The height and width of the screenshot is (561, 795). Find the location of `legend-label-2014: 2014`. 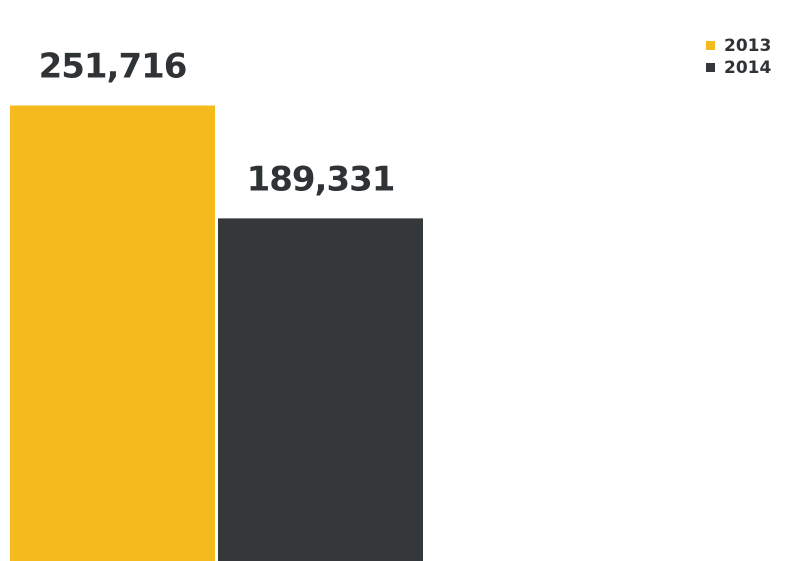

legend-label-2014: 2014 is located at coordinates (747, 68).